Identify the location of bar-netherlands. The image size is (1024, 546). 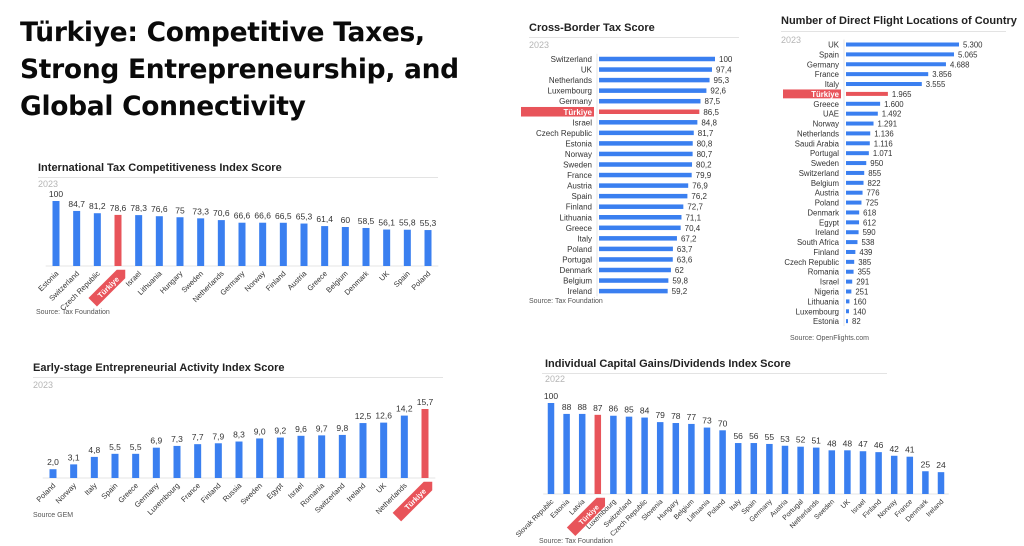
(654, 80).